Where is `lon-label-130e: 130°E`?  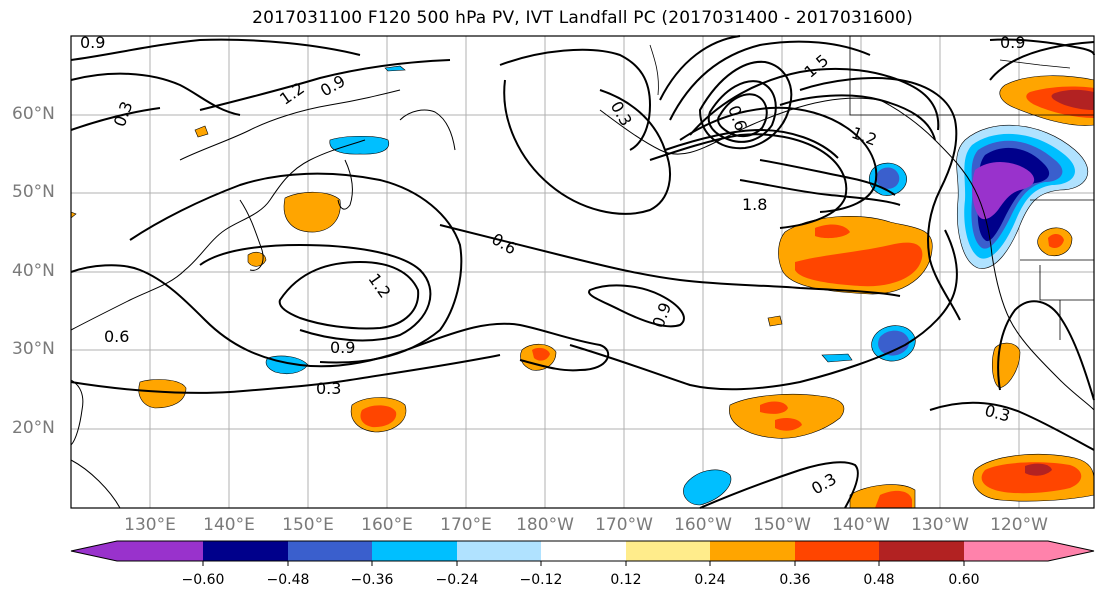
lon-label-130e: 130°E is located at coordinates (150, 525).